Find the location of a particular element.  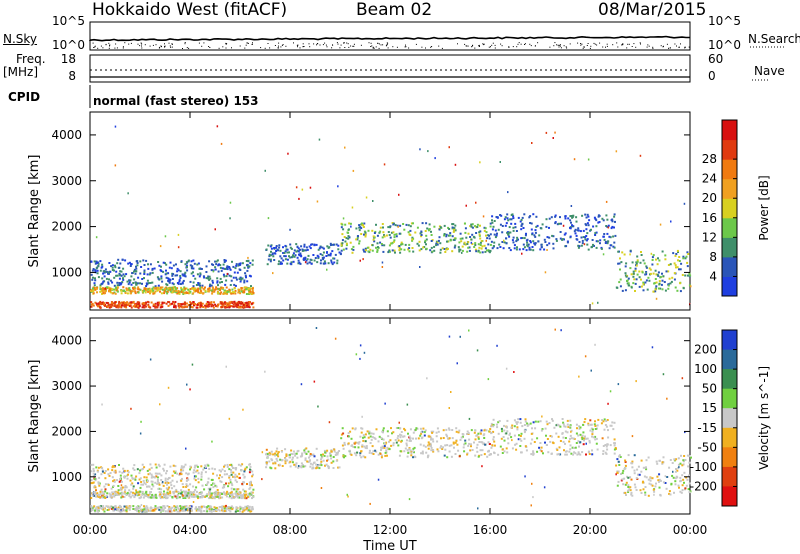

power-colorbar-label: Power [dB] is located at coordinates (764, 207).